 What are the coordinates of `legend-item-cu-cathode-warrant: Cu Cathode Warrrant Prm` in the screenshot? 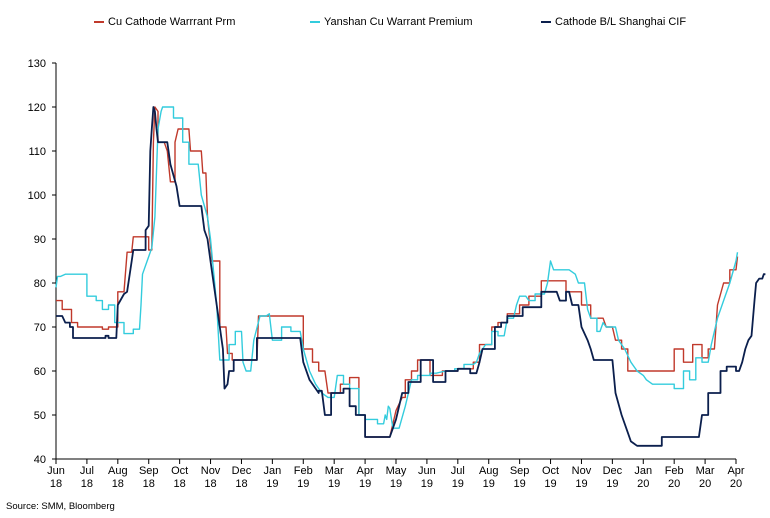 It's located at (164, 22).